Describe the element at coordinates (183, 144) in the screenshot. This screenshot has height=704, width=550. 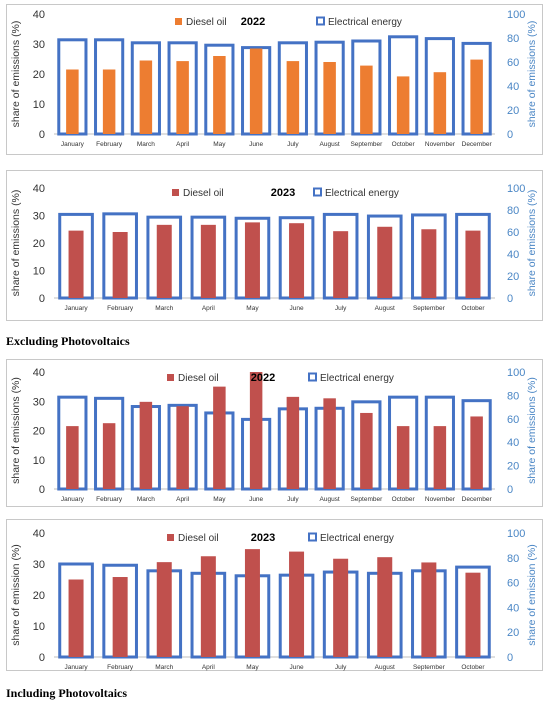
I see `x-tick-label: April` at that location.